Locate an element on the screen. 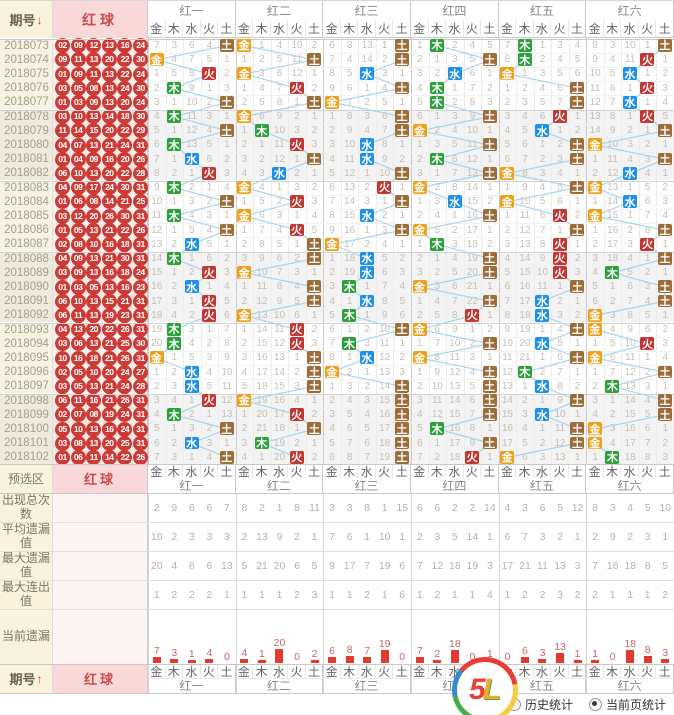  omission-cell: 19 is located at coordinates (385, 457).